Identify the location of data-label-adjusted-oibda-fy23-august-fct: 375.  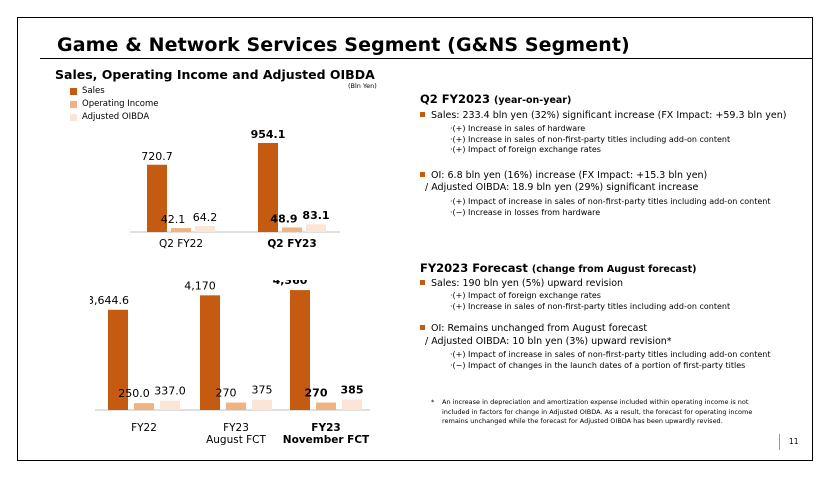
(262, 390).